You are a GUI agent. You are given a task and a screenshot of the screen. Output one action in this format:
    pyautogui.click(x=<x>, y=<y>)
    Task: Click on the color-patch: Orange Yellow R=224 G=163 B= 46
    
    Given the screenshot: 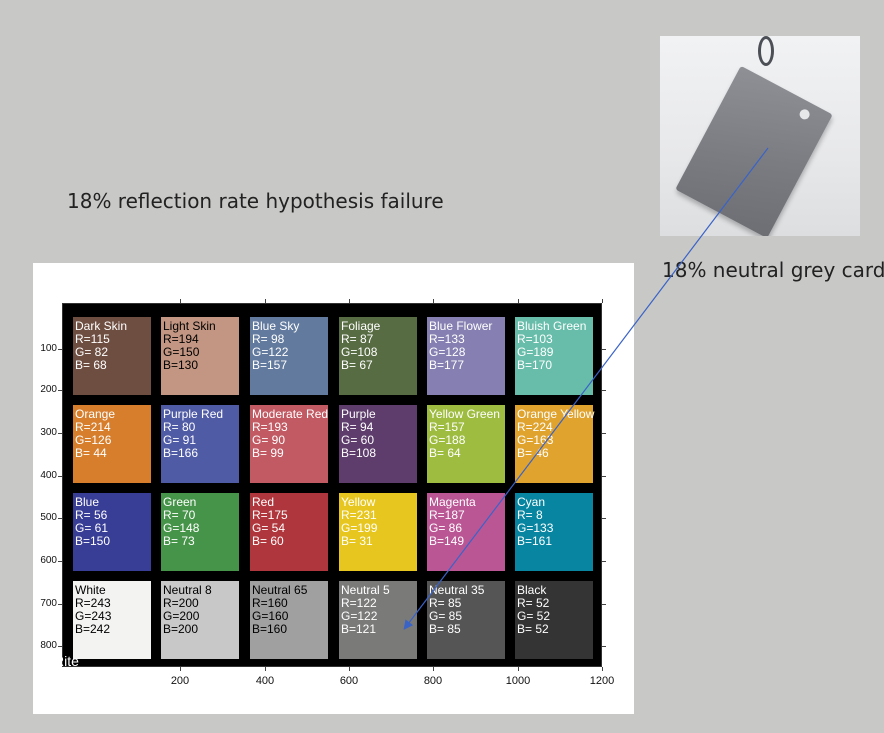 What is the action you would take?
    pyautogui.click(x=554, y=444)
    